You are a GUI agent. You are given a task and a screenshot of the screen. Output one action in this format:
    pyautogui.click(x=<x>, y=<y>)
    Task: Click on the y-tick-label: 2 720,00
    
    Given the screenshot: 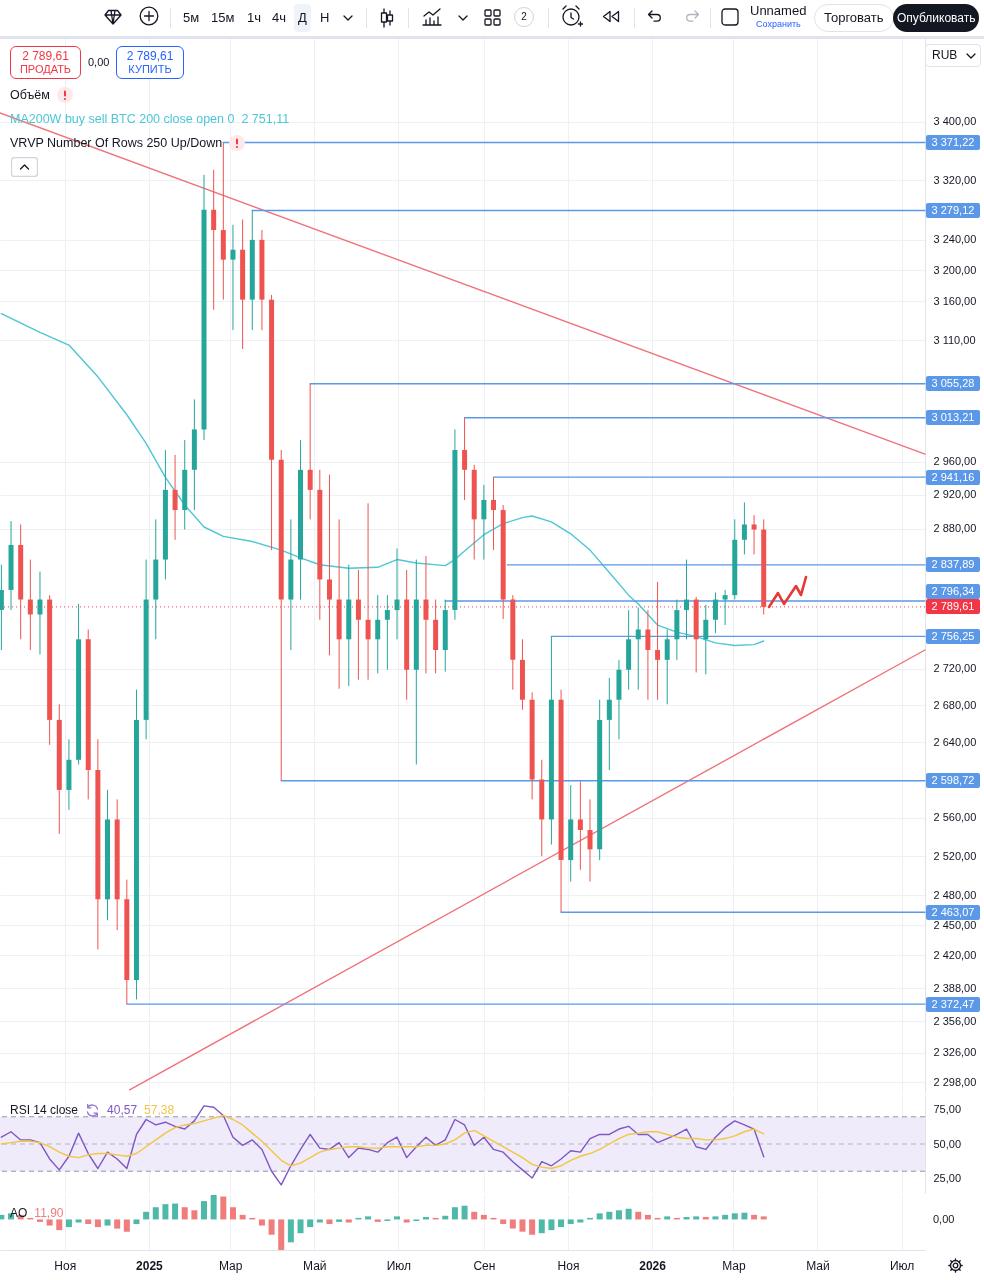 What is the action you would take?
    pyautogui.click(x=955, y=668)
    